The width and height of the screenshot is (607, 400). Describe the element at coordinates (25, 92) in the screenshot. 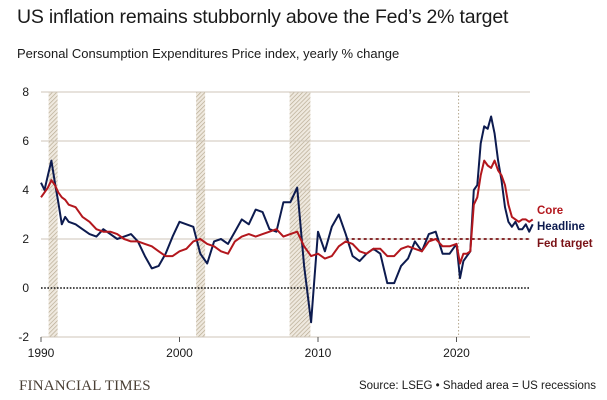

I see `y-tick-label: 8` at that location.